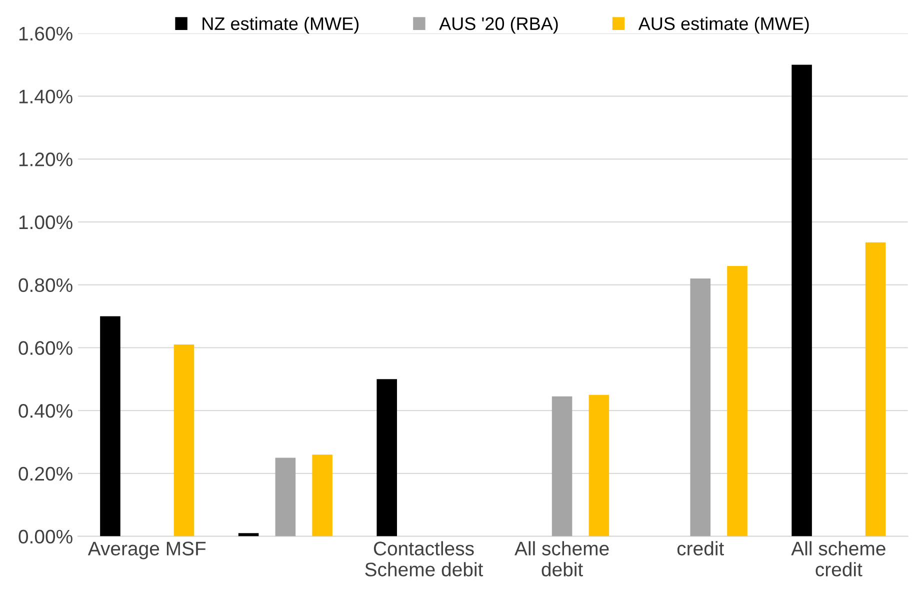 The width and height of the screenshot is (917, 606). I want to click on y-tick-label: 1.40%, so click(45, 97).